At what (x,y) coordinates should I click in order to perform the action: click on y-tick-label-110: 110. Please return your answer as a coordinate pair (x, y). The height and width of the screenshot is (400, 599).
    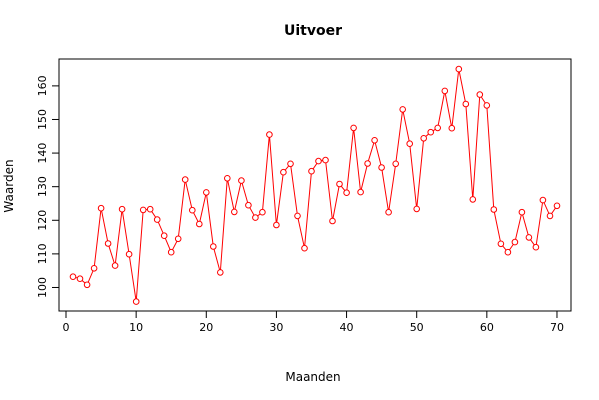
    Looking at the image, I should click on (42, 253).